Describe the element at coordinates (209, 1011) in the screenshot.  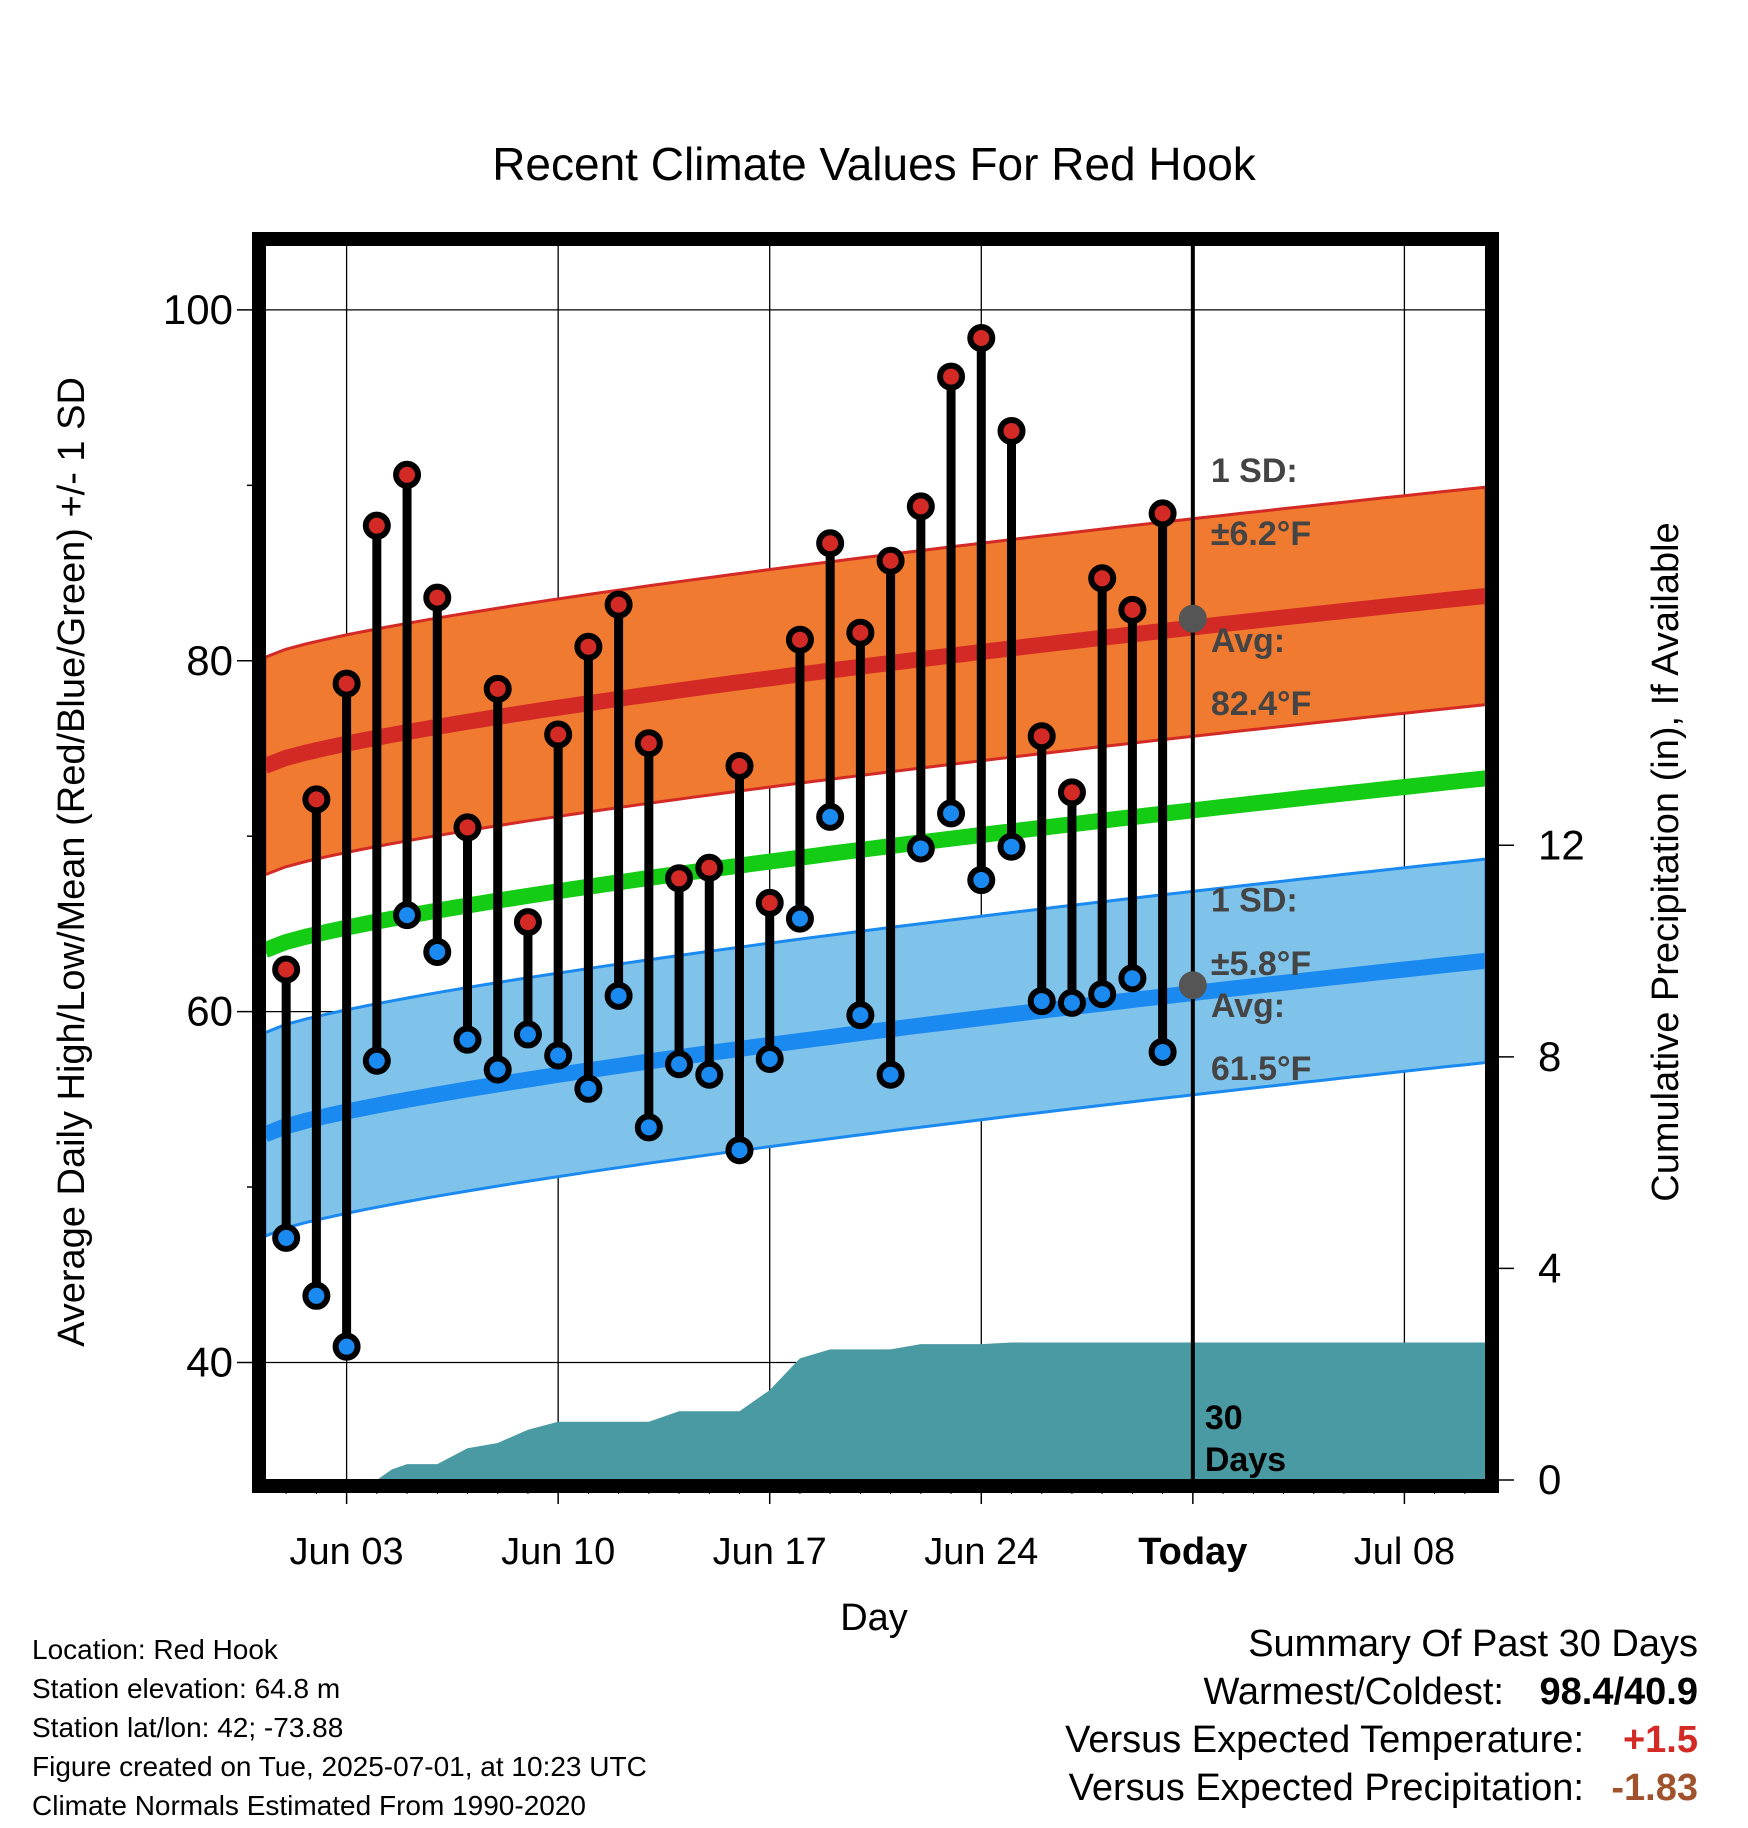
I see `y-tick-label-left: 60` at that location.